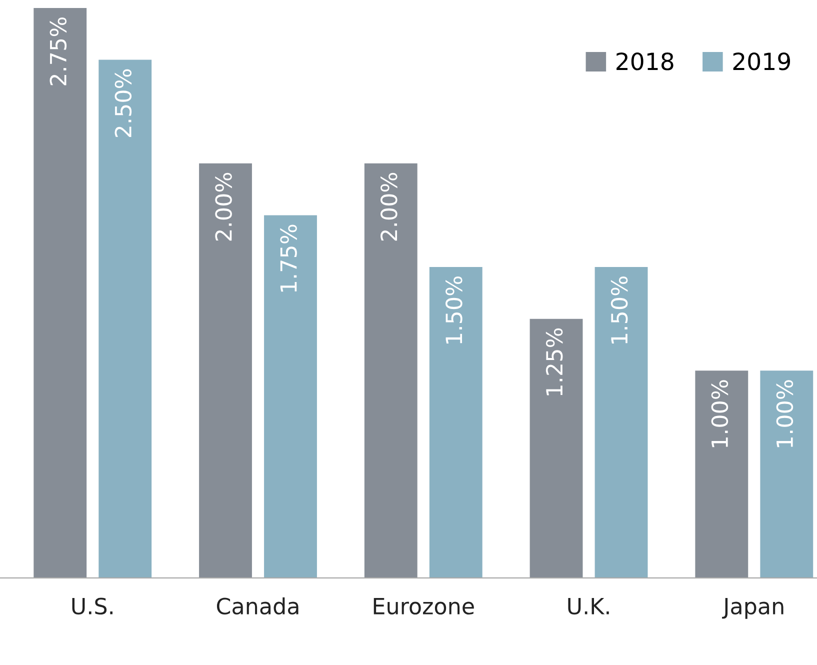 The image size is (817, 665). Describe the element at coordinates (288, 258) in the screenshot. I see `data-label: 1.75%` at that location.